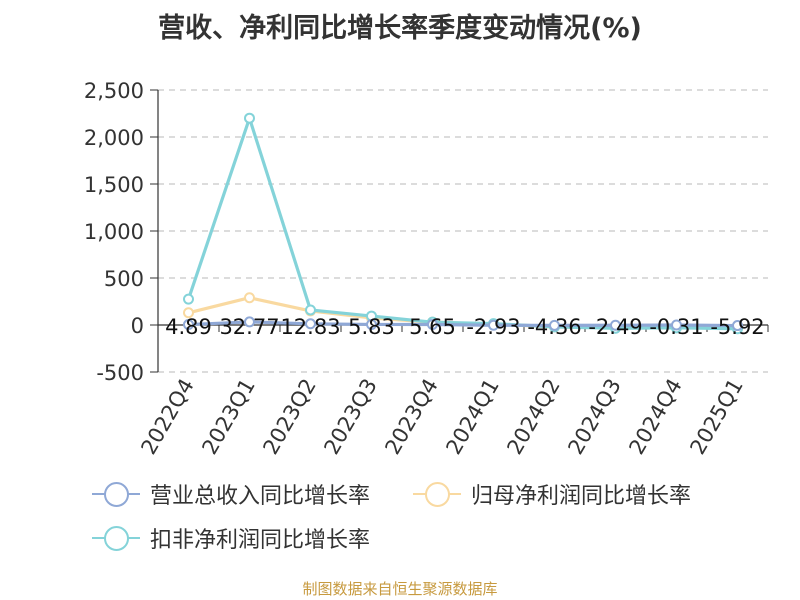 The image size is (800, 600). Describe the element at coordinates (167, 417) in the screenshot. I see `x-tick-label: 2022Q4` at that location.